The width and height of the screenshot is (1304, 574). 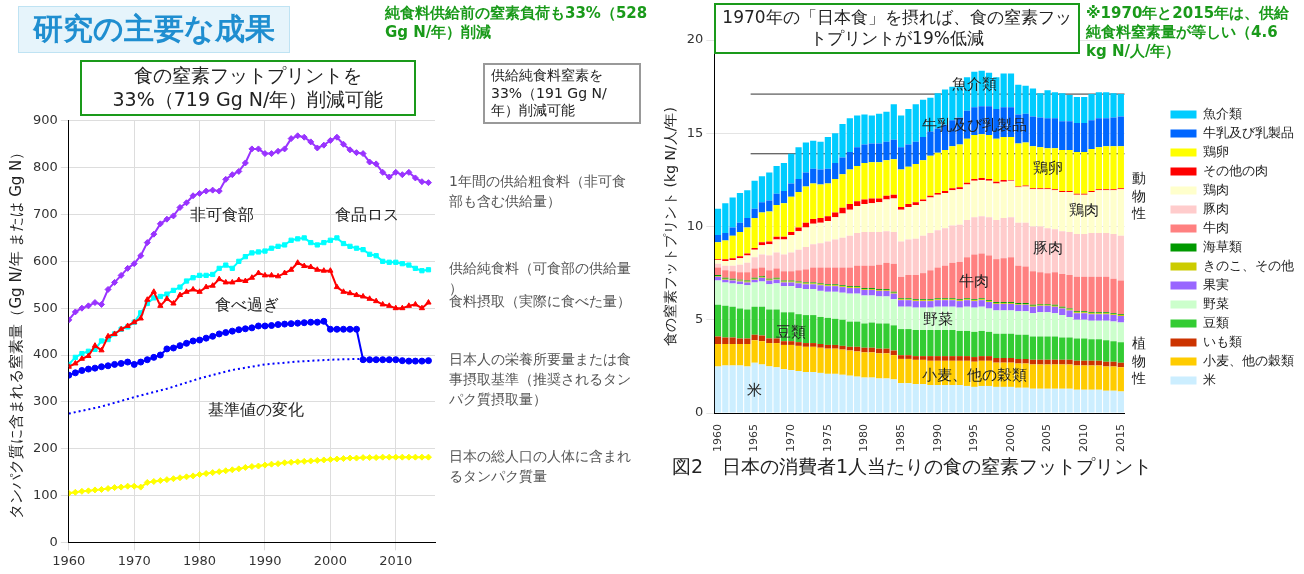 What do you see at coordinates (517, 23) in the screenshot?
I see `text: 純食料供給前の窒素負荷も33%（528 Gg N/年）削減` at bounding box center [517, 23].